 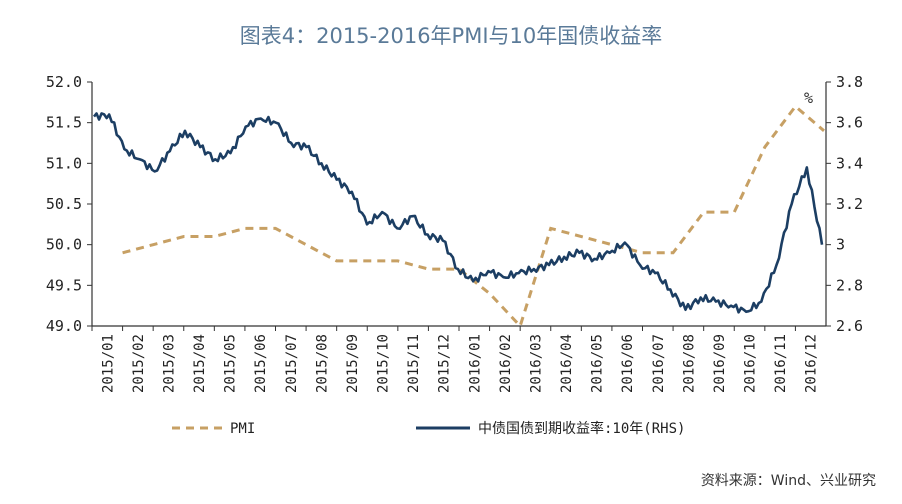 I want to click on left-tick-label: 49.0, so click(x=64, y=326).